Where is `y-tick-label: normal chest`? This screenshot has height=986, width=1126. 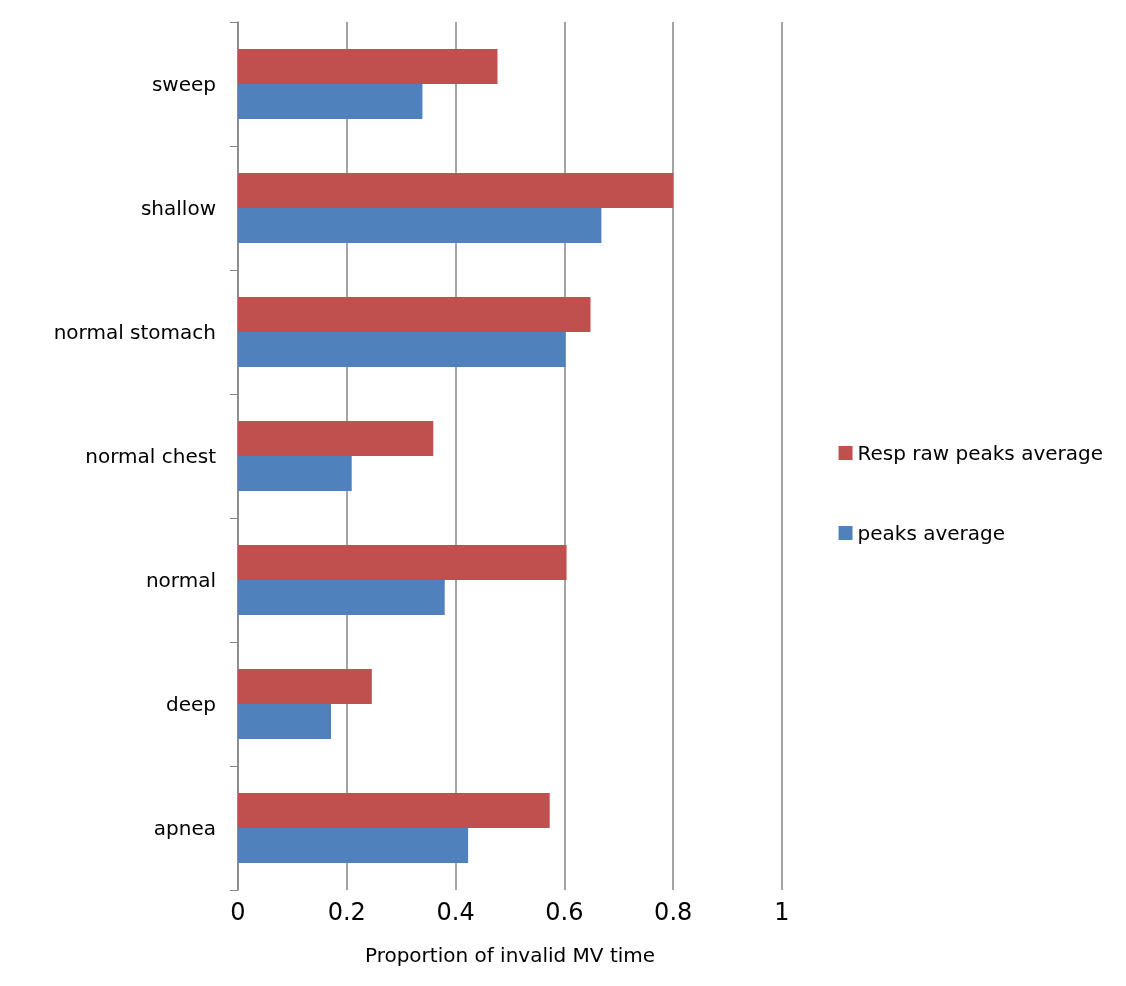 y-tick-label: normal chest is located at coordinates (151, 456).